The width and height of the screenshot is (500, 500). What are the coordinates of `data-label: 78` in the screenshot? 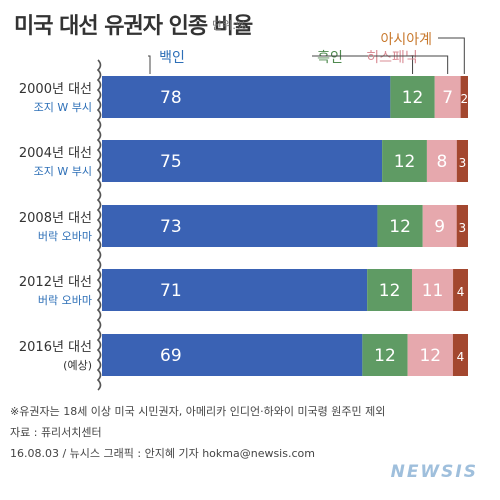 It's located at (171, 98).